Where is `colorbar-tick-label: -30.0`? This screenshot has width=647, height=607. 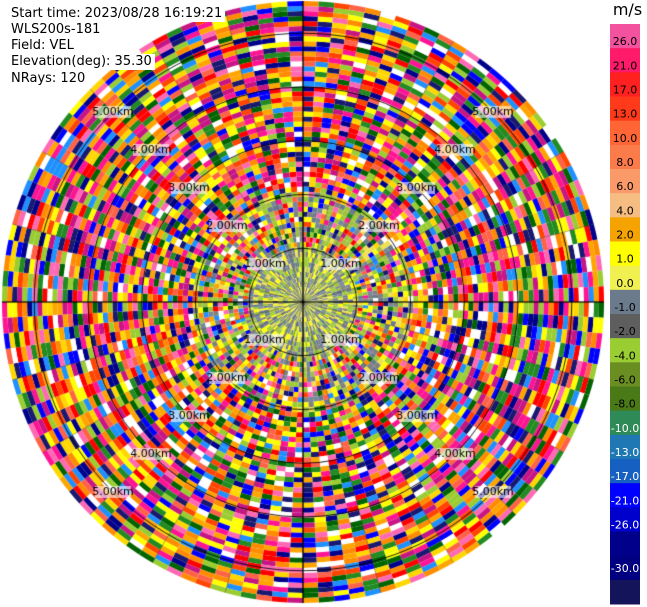
colorbar-tick-label: -30.0 is located at coordinates (625, 568).